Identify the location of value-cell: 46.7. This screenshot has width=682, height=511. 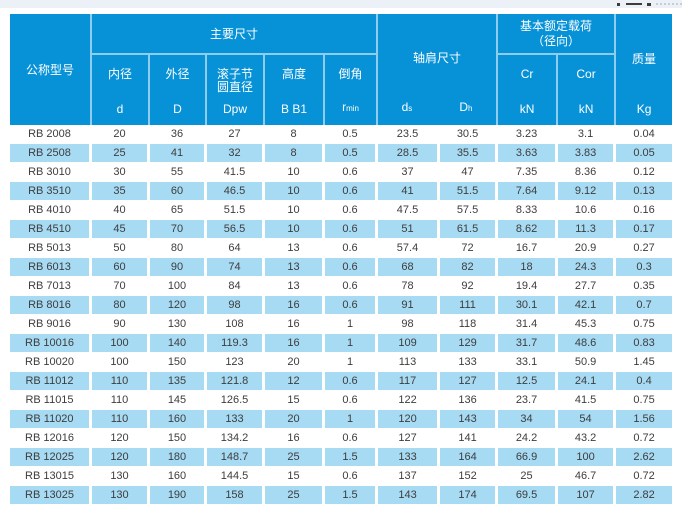
(587, 476).